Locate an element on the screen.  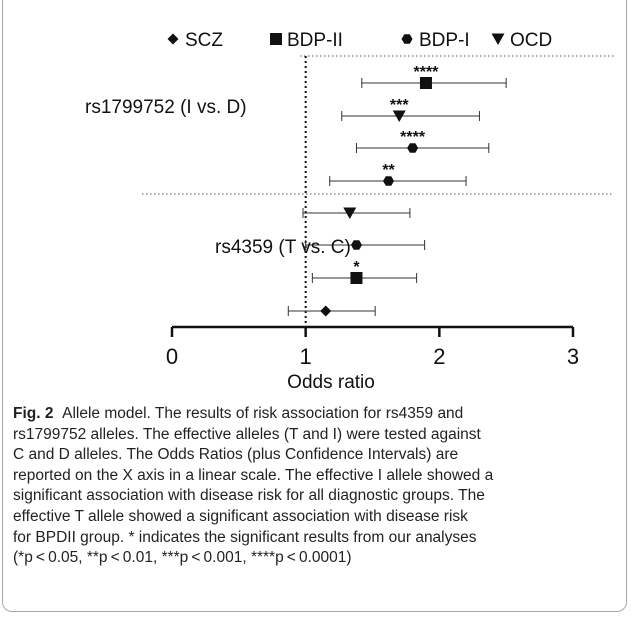
estimate-row: *** is located at coordinates (410, 109).